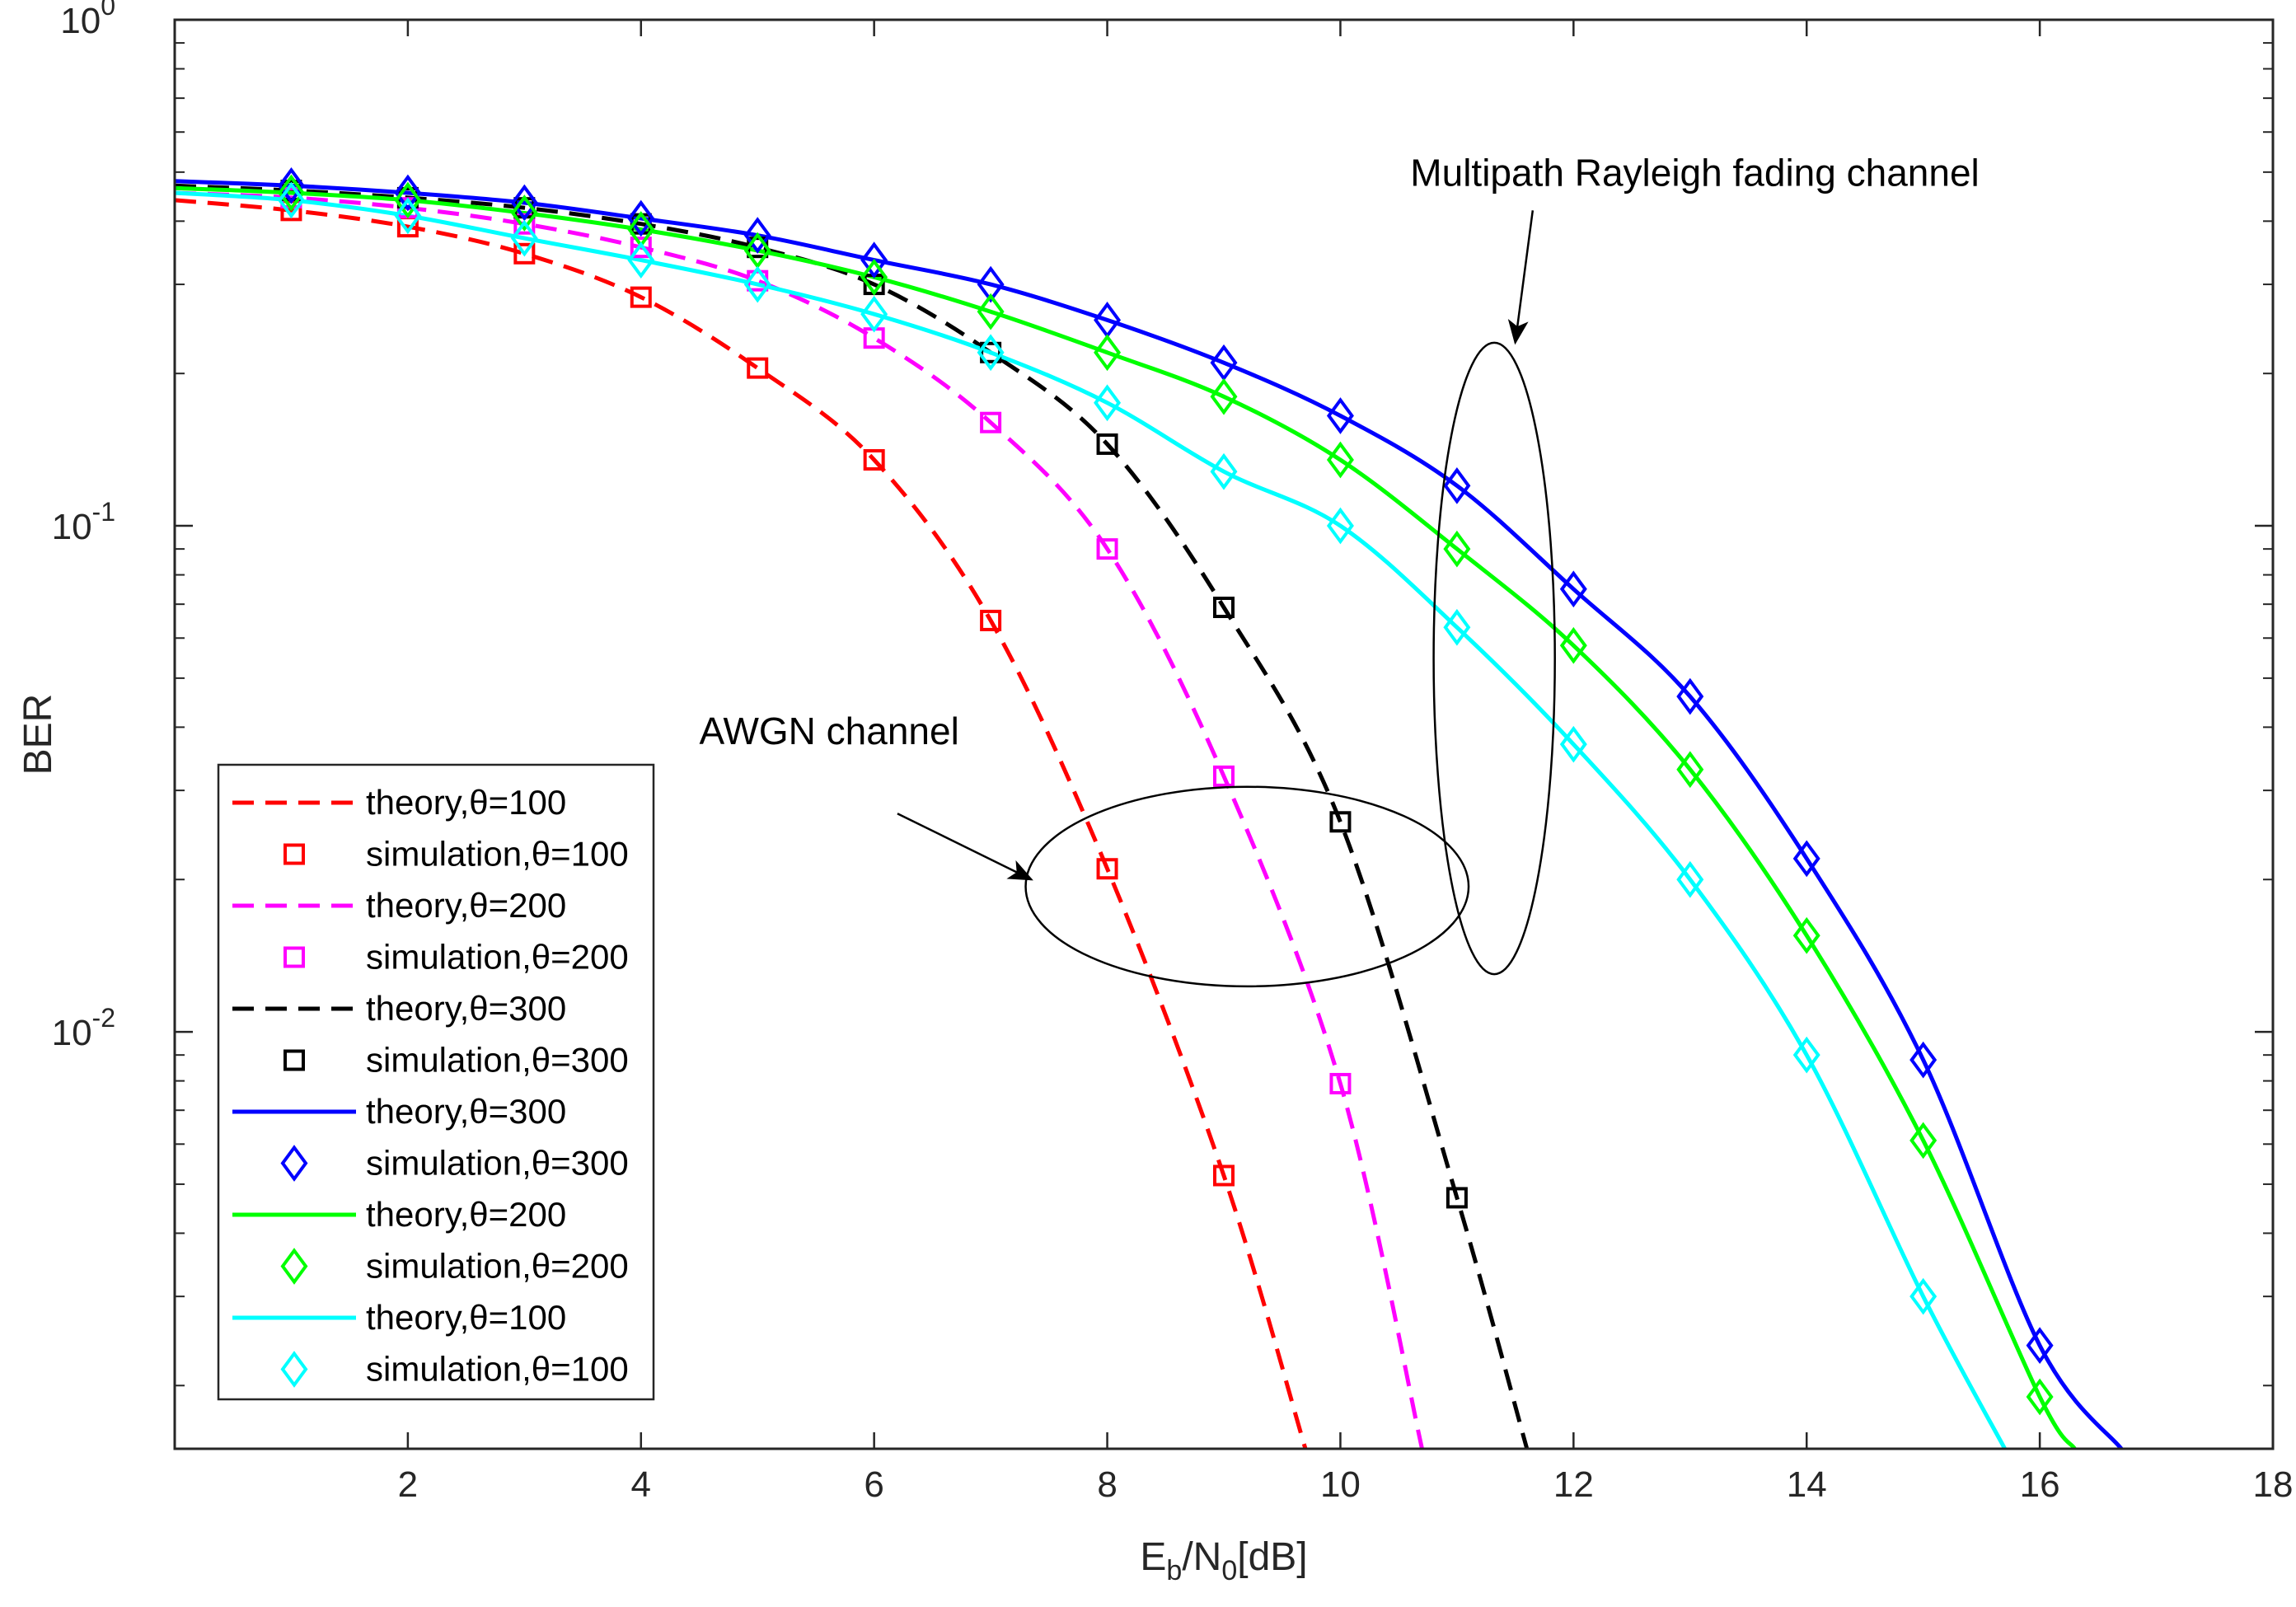 The height and width of the screenshot is (1607, 2296). Describe the element at coordinates (466, 905) in the screenshot. I see `legend-label-2: theory,θ=200` at that location.